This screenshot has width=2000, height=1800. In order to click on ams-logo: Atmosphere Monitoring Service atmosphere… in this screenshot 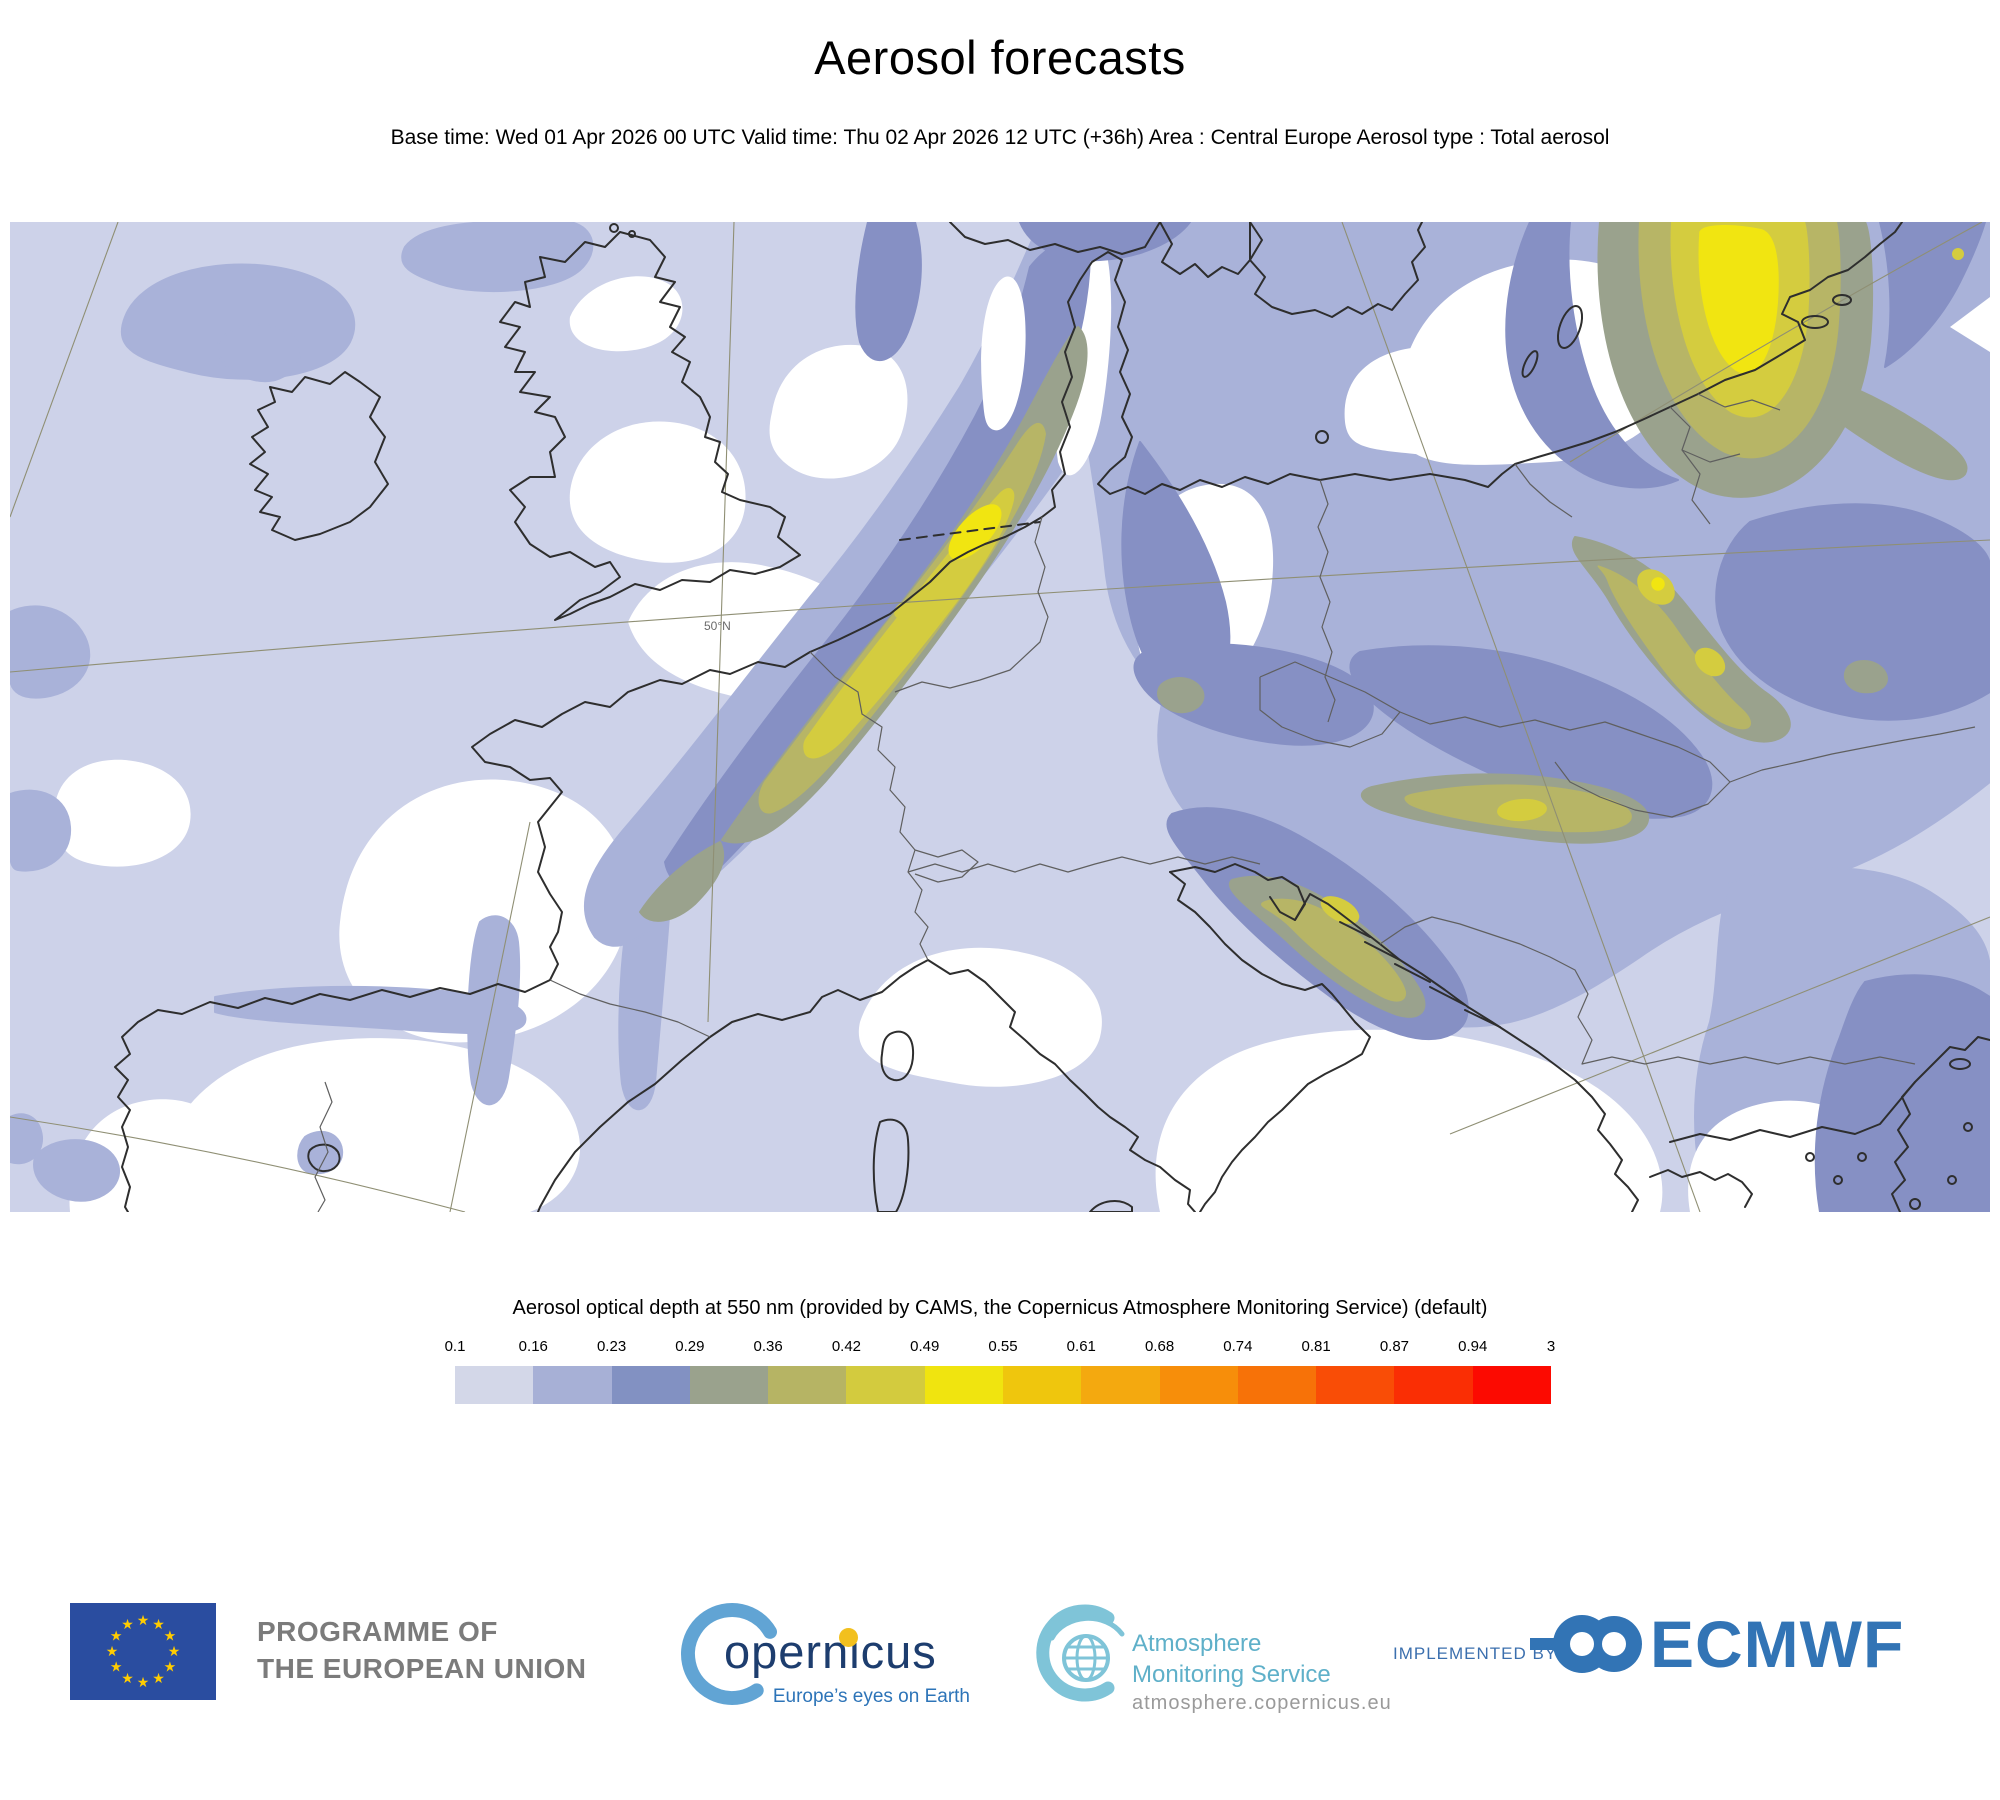, I will do `click(1210, 1656)`.